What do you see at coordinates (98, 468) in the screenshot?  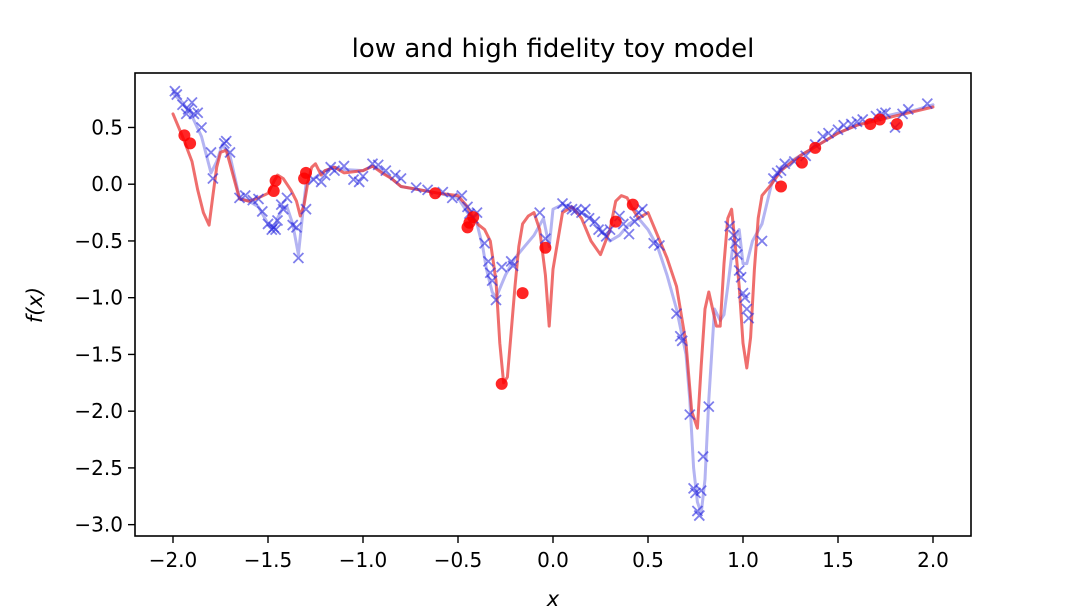 I see `y-tick-label: −2.5` at bounding box center [98, 468].